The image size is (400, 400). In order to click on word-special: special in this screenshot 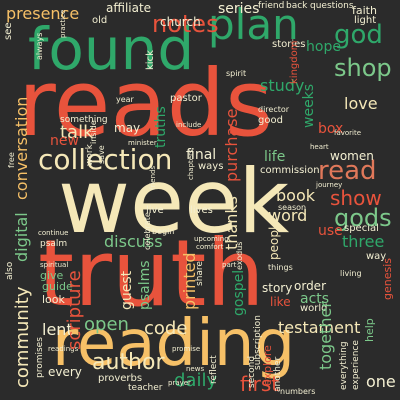, I will do `click(361, 228)`.